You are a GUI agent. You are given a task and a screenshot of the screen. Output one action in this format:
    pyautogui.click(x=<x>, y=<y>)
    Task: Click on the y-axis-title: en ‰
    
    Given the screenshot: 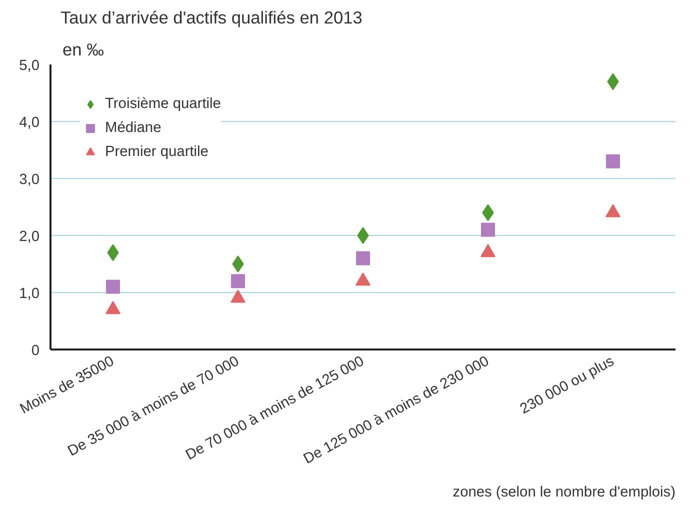 What is the action you would take?
    pyautogui.click(x=83, y=50)
    